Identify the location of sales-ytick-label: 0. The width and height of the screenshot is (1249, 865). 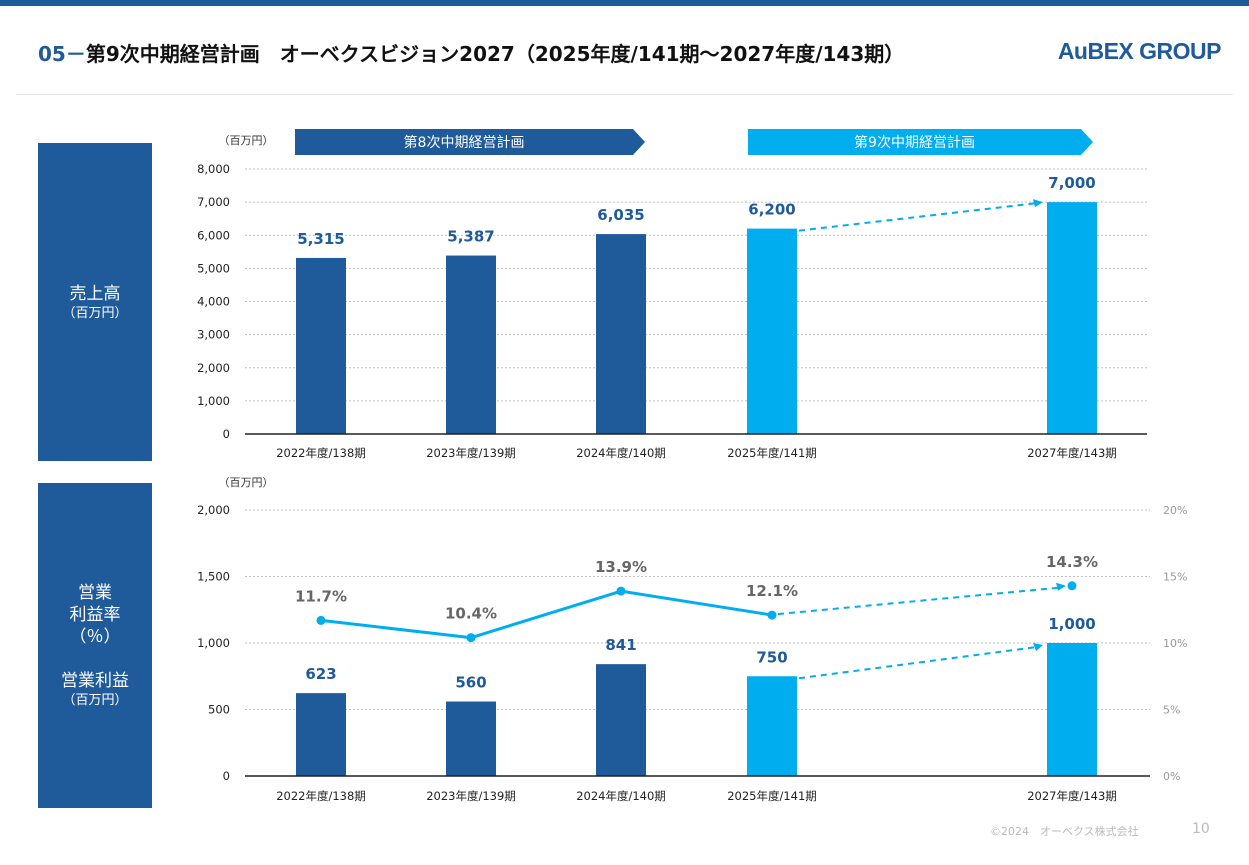
(226, 434).